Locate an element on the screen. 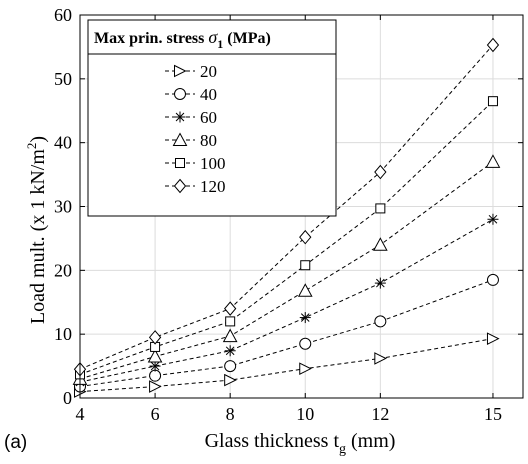 This screenshot has width=528, height=464. x-axis-label: Glass thickness tg (mm) is located at coordinates (300, 443).